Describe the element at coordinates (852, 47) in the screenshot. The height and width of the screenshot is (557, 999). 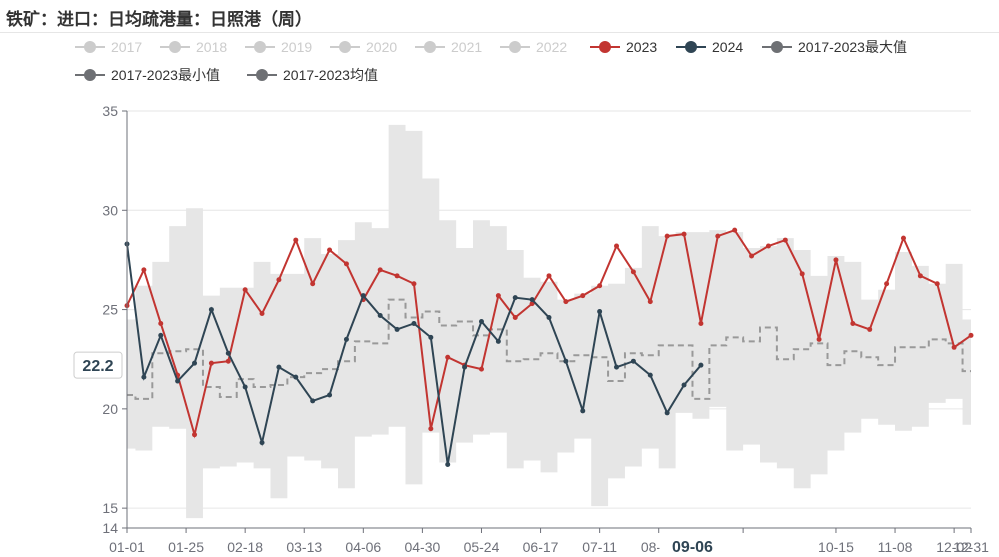
I see `legend-label-8: 2017-2023最大值` at that location.